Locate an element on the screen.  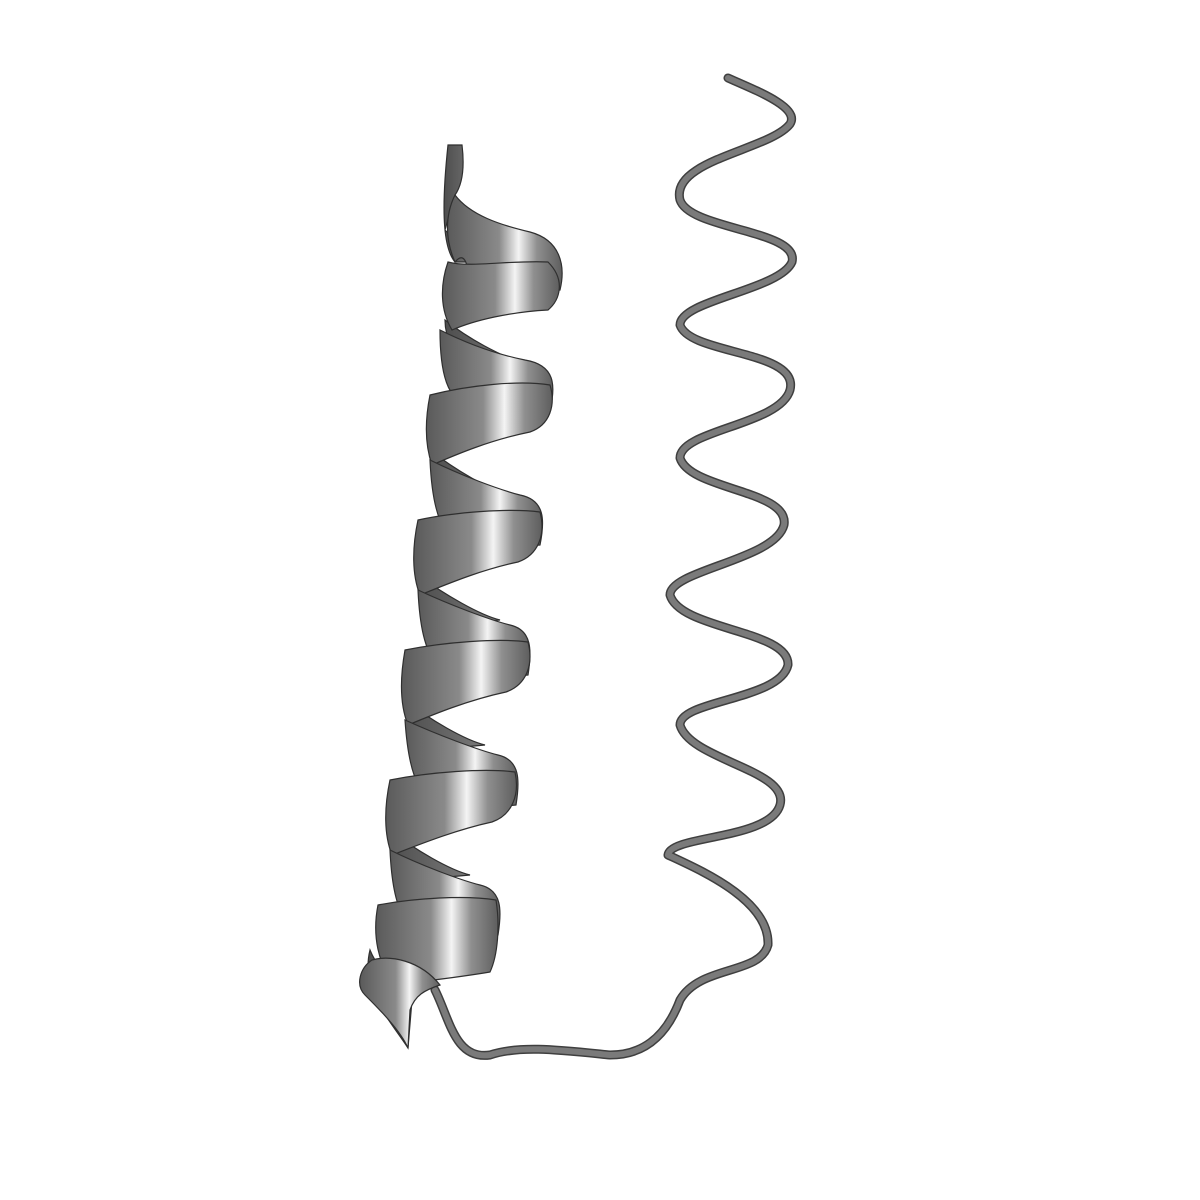
helix-terminus is located at coordinates (400, 1003).